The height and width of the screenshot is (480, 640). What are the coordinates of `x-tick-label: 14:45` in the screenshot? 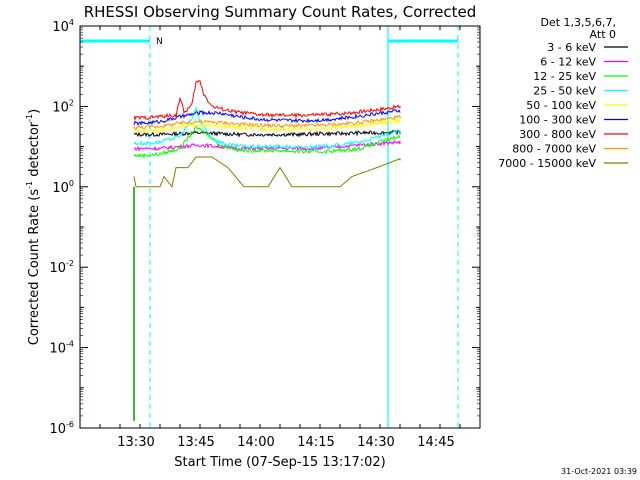 It's located at (435, 442).